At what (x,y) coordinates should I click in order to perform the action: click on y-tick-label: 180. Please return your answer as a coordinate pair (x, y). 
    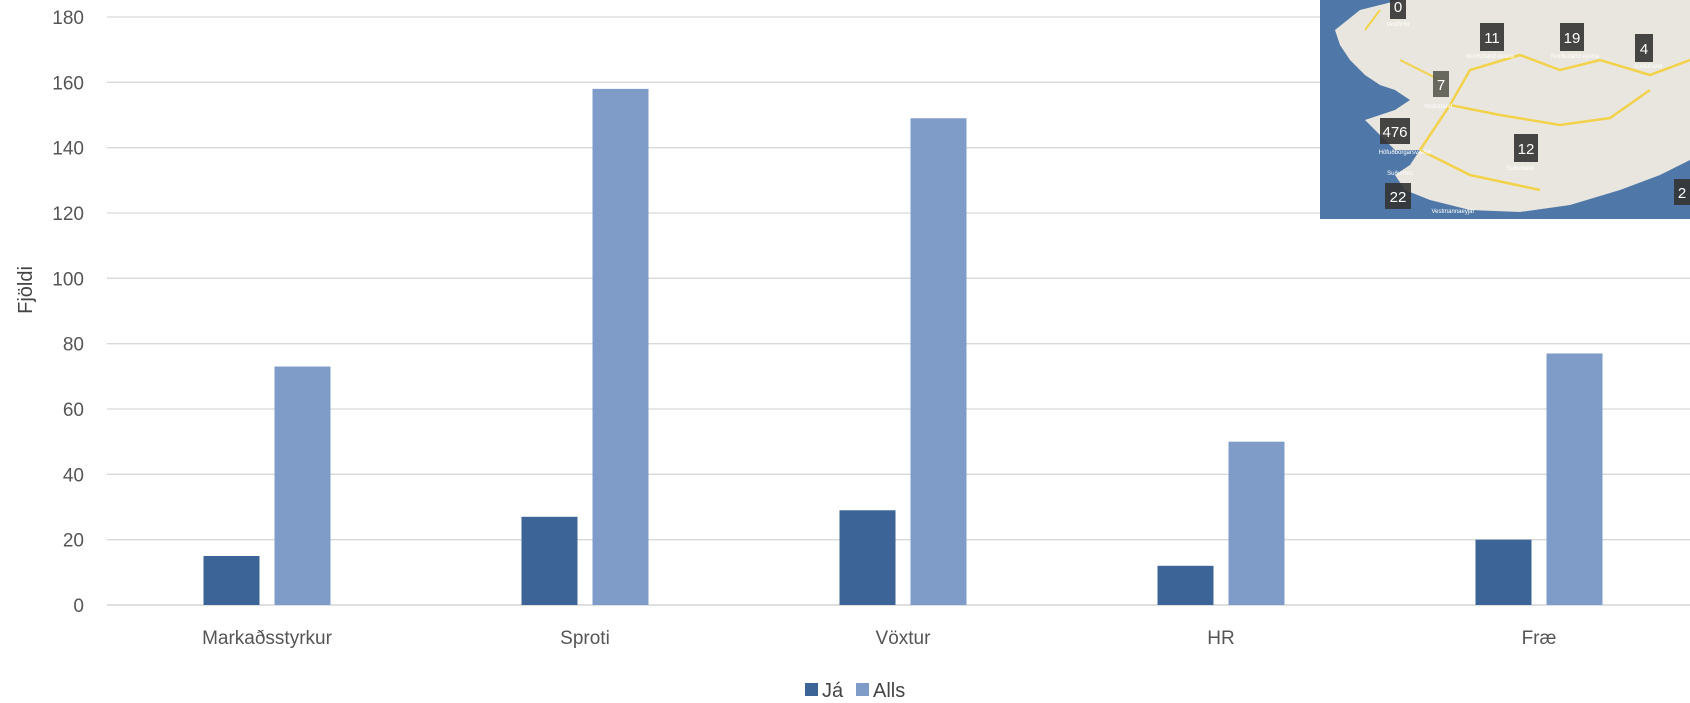
    Looking at the image, I should click on (68, 18).